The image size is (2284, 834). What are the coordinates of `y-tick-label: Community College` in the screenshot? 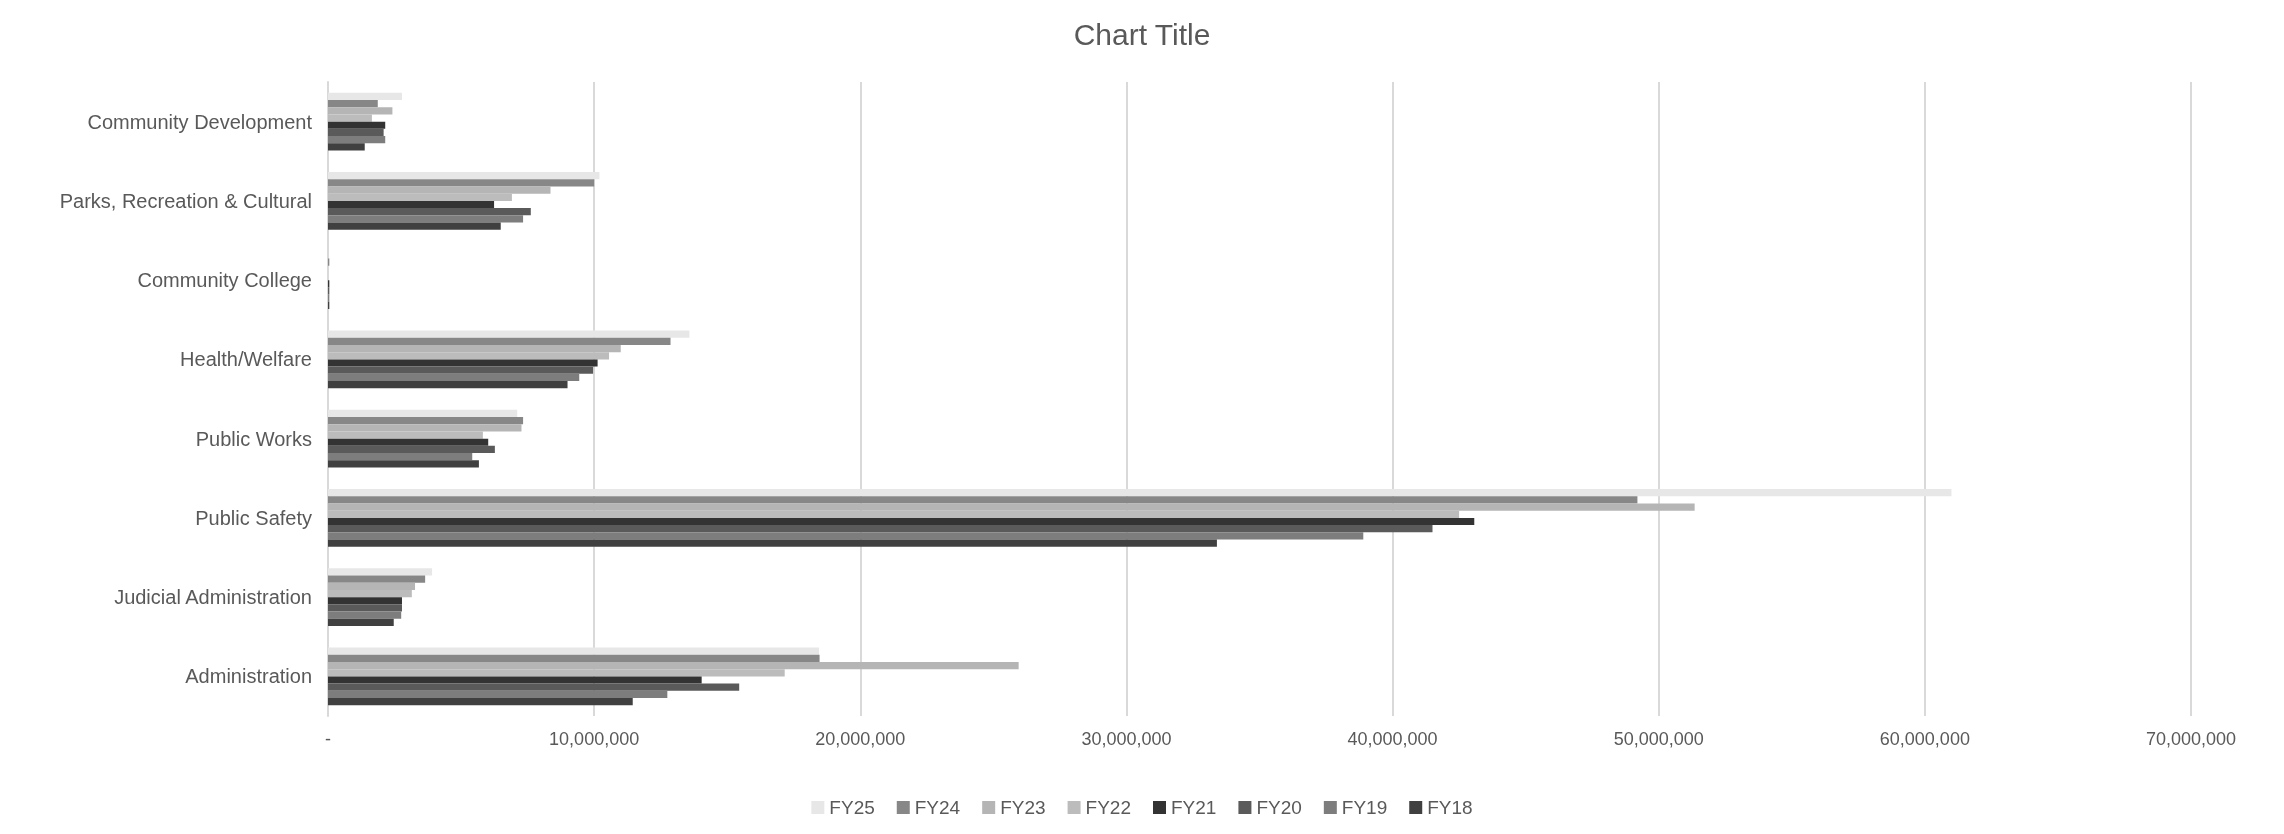 It's located at (224, 280).